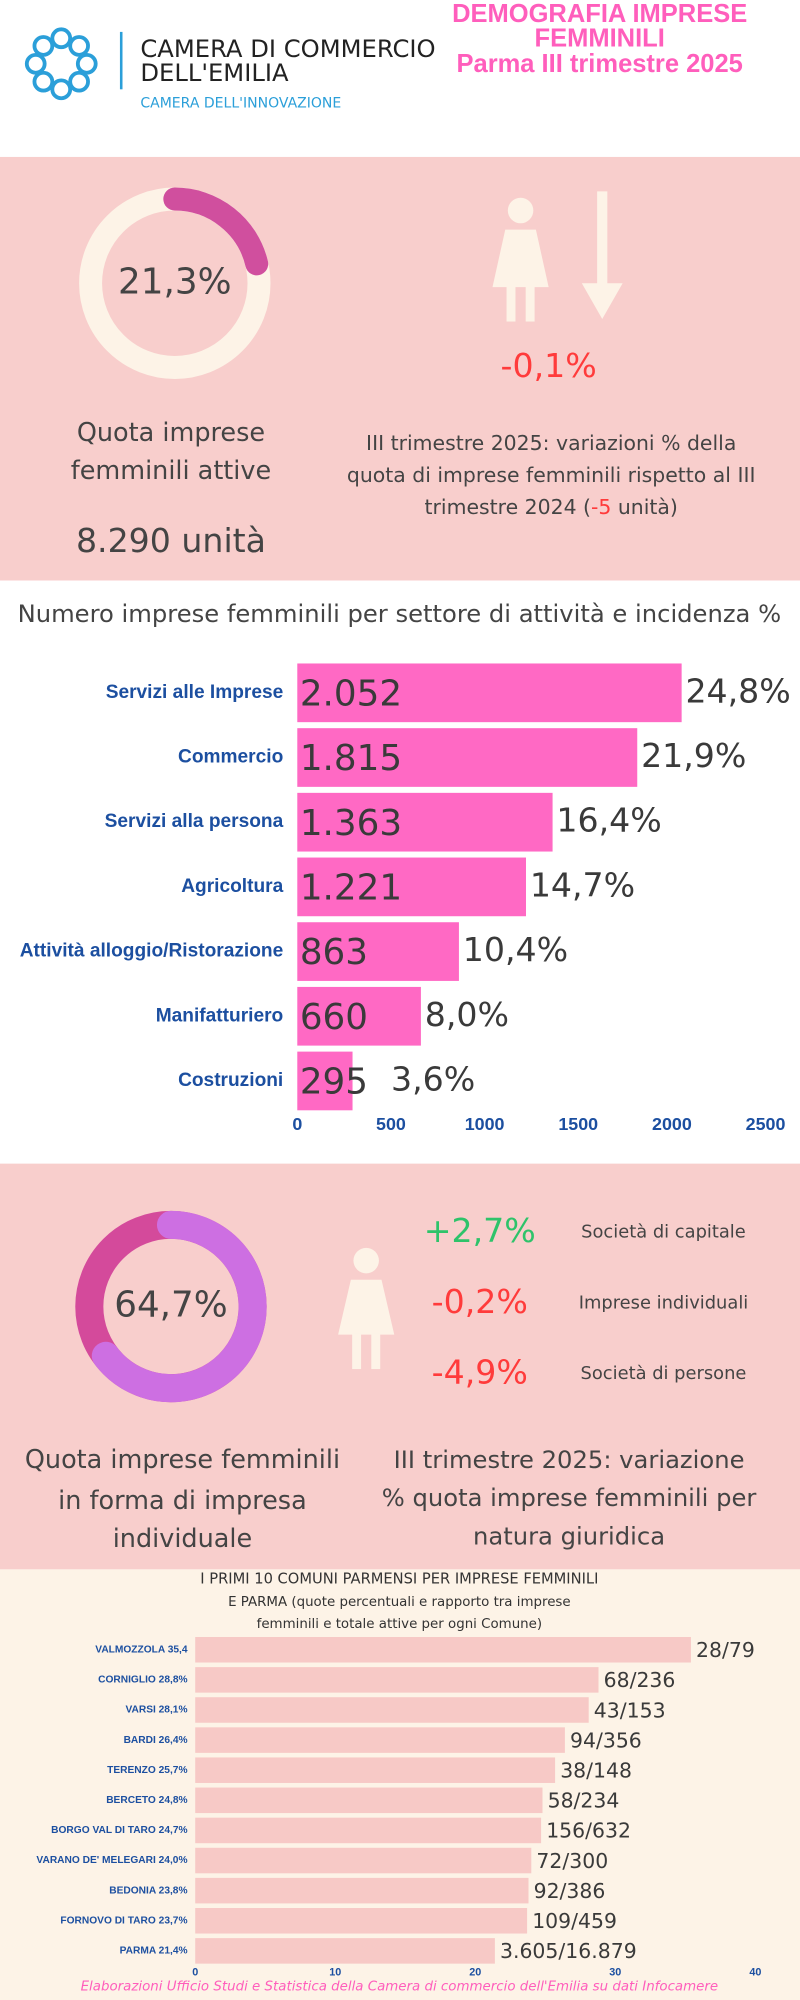 The height and width of the screenshot is (2000, 800). I want to click on logo, so click(61, 64).